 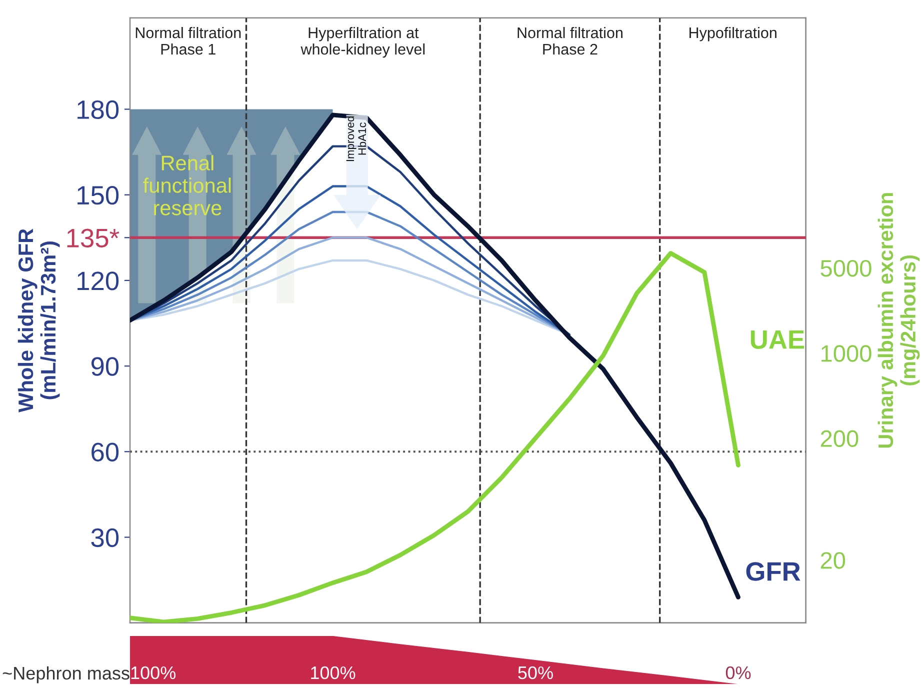 What do you see at coordinates (93, 238) in the screenshot?
I see `y-tick-label: 135*` at bounding box center [93, 238].